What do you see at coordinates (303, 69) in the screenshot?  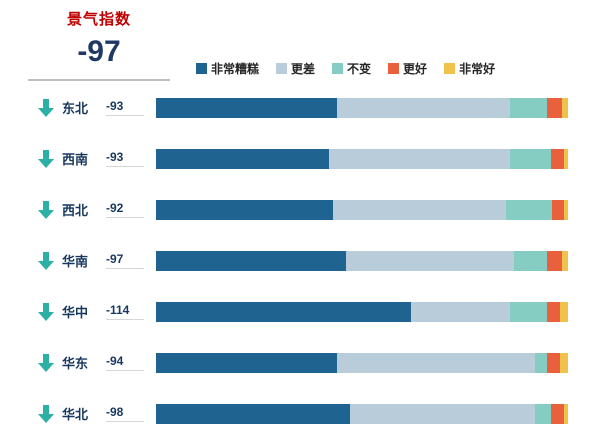 I see `legend-label: 更差` at bounding box center [303, 69].